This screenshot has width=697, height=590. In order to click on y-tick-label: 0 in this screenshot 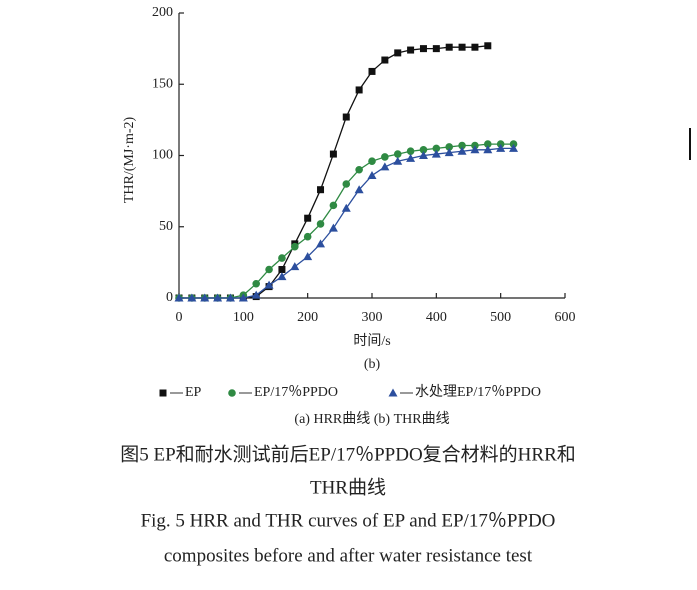, I will do `click(169, 297)`.